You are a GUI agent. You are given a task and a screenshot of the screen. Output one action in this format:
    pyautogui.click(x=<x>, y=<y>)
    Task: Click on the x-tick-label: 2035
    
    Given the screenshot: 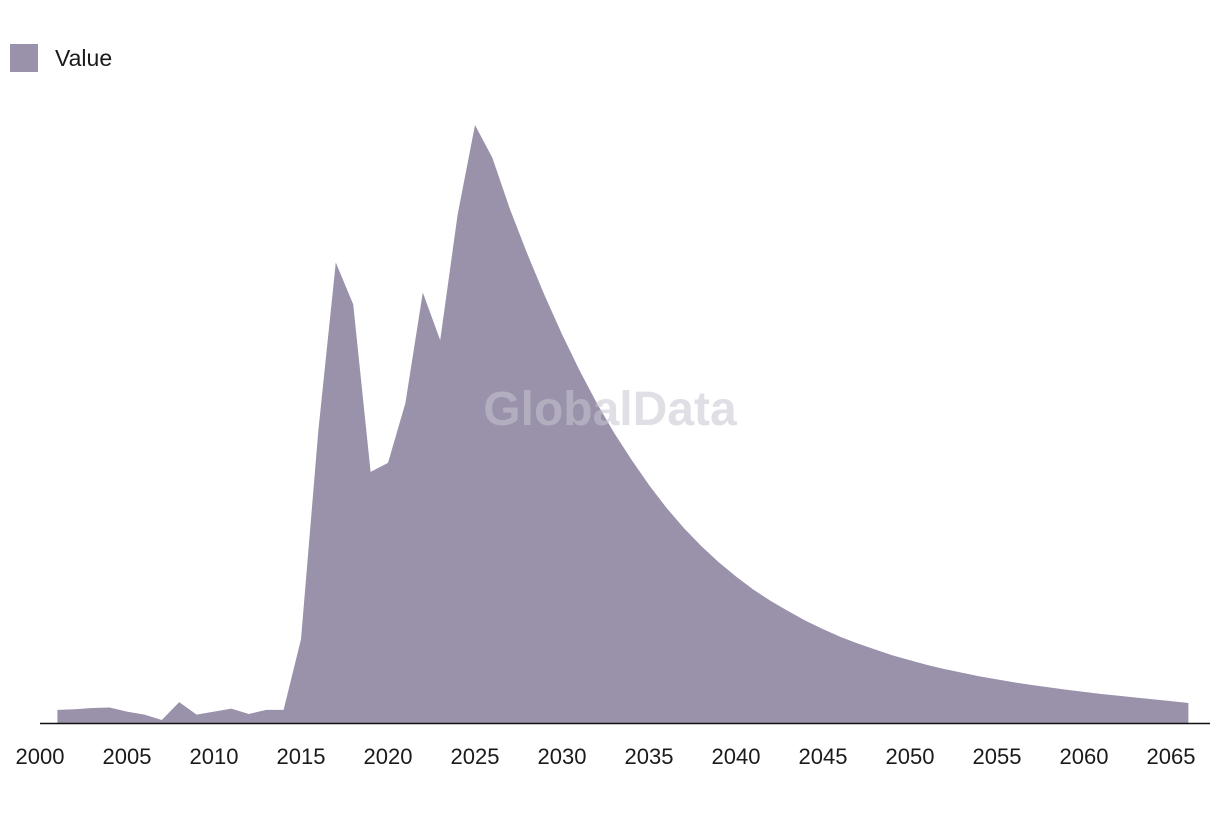 What is the action you would take?
    pyautogui.click(x=649, y=756)
    